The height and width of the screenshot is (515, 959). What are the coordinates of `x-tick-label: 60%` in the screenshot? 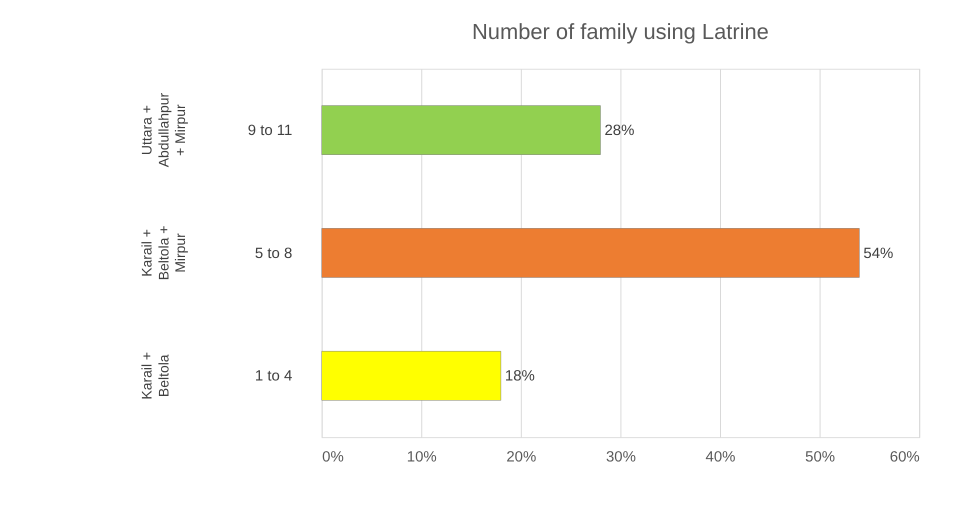 It's located at (905, 457).